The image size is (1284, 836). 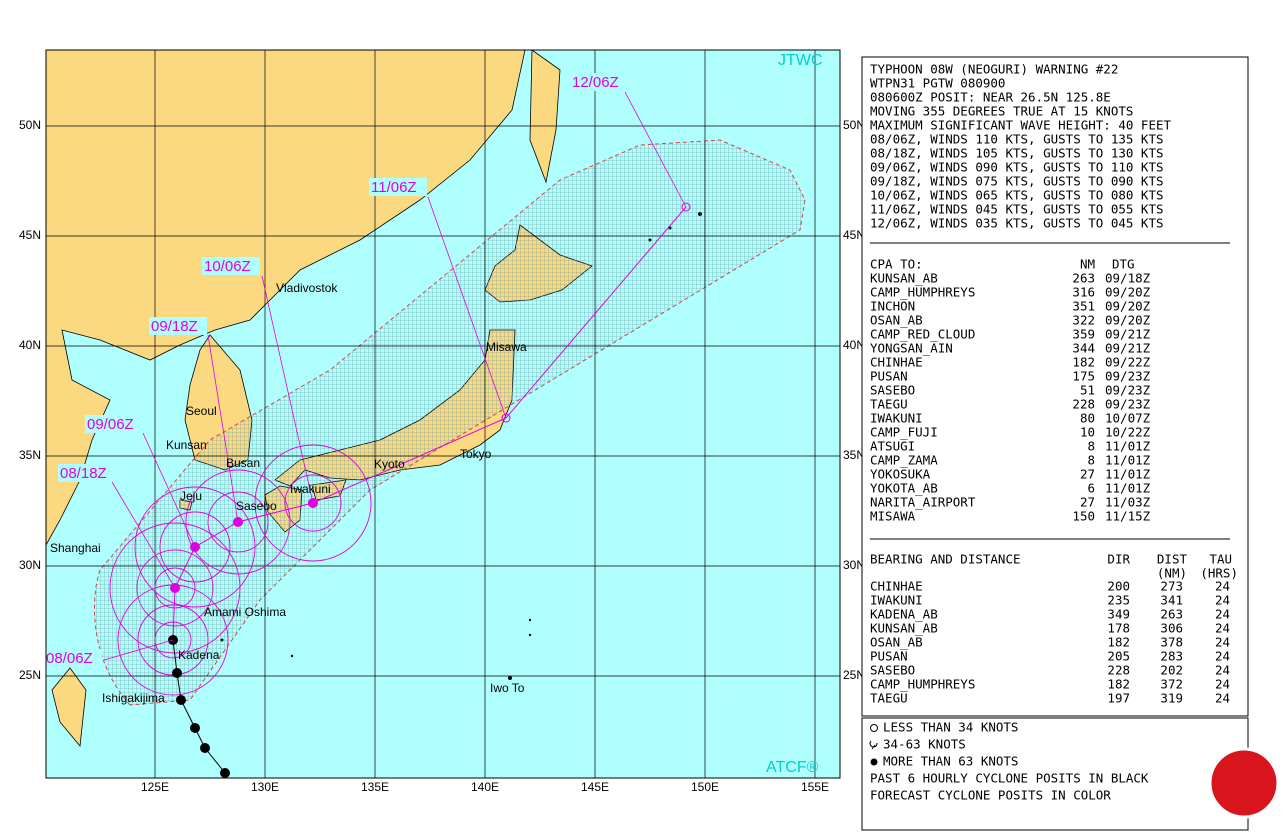 What do you see at coordinates (1171, 656) in the screenshot?
I see `bearing-dist: 283` at bounding box center [1171, 656].